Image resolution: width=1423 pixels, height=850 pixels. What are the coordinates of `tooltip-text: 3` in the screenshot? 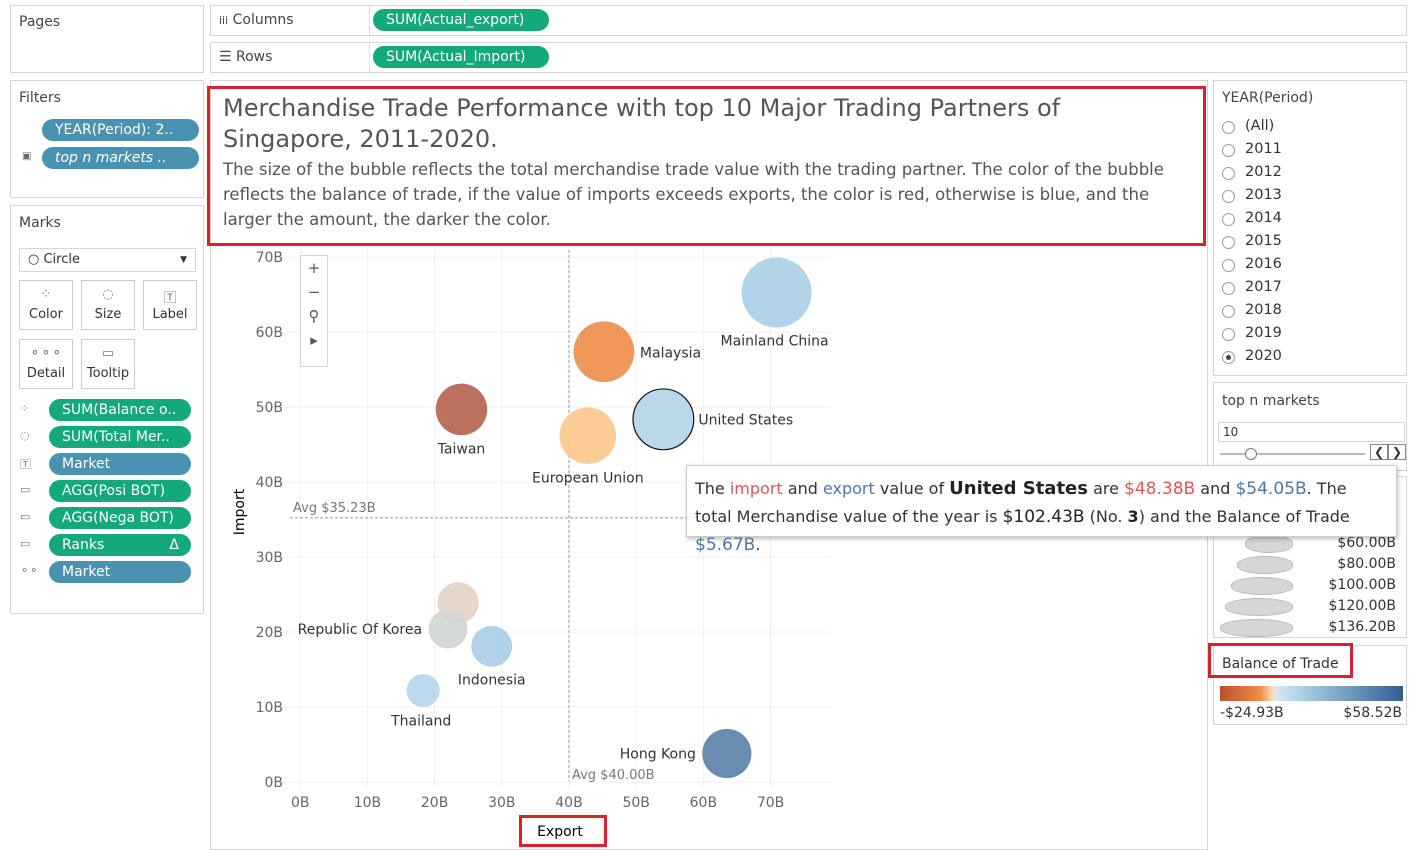 It's located at (1133, 516).